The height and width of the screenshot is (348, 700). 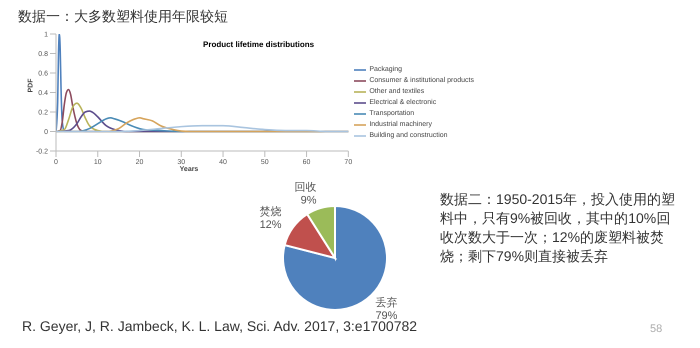 What do you see at coordinates (271, 225) in the screenshot?
I see `data-label: 12%` at bounding box center [271, 225].